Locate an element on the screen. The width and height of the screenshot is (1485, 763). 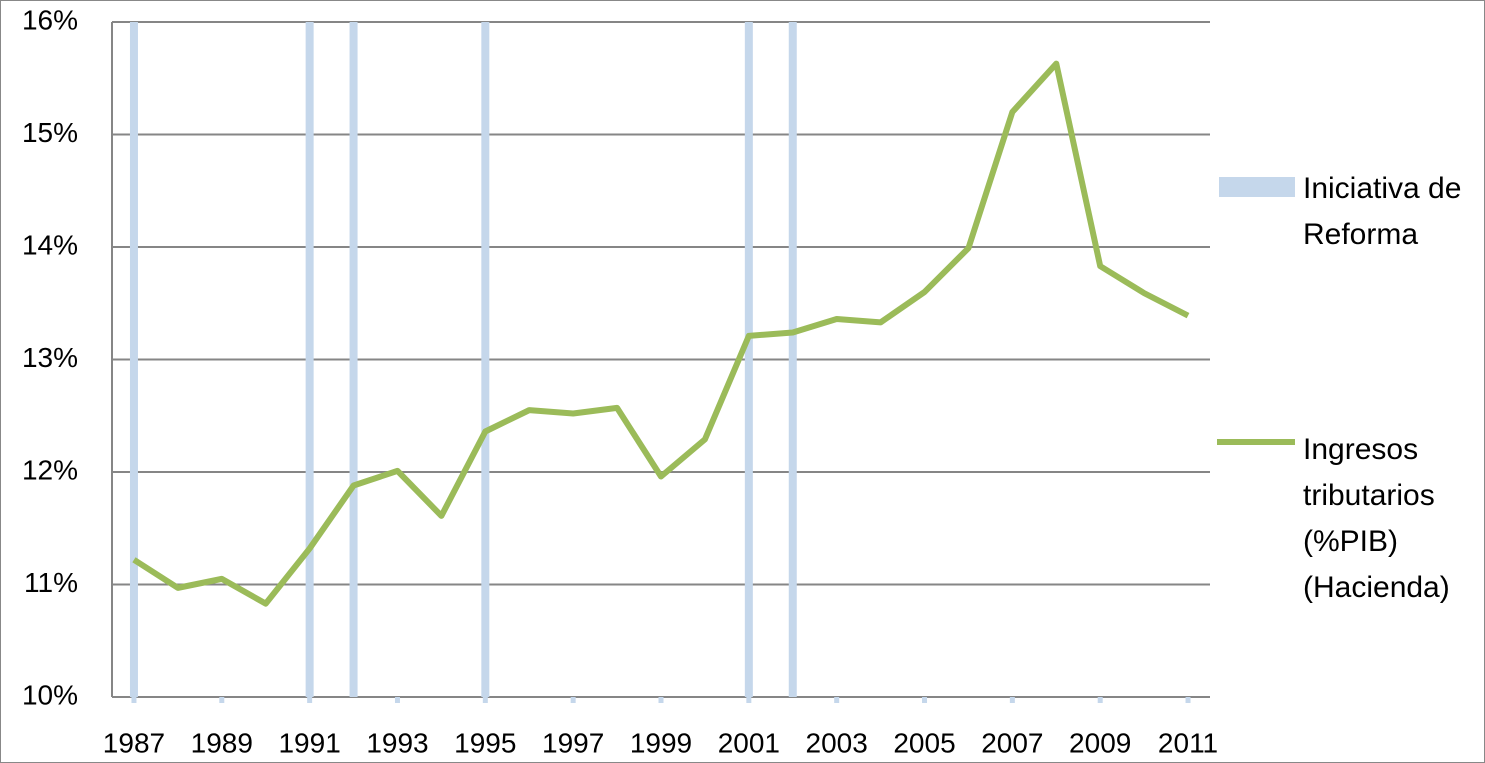
y-tick-label: 11% is located at coordinates (51, 582).